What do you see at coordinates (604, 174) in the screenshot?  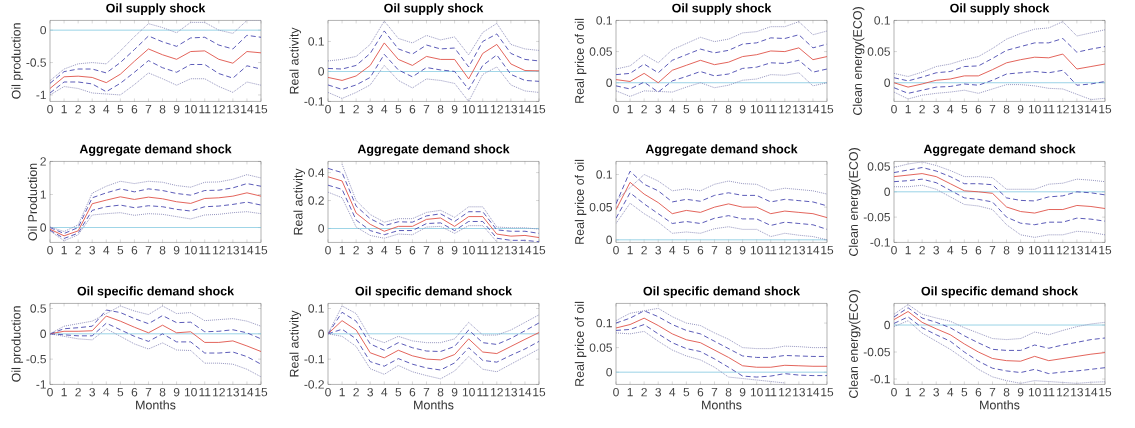 I see `y-tick-label: 0.1` at bounding box center [604, 174].